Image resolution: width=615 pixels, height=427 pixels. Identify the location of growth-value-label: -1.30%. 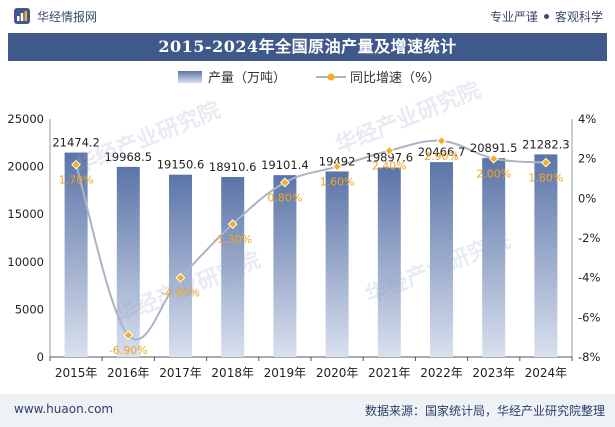
(232, 239).